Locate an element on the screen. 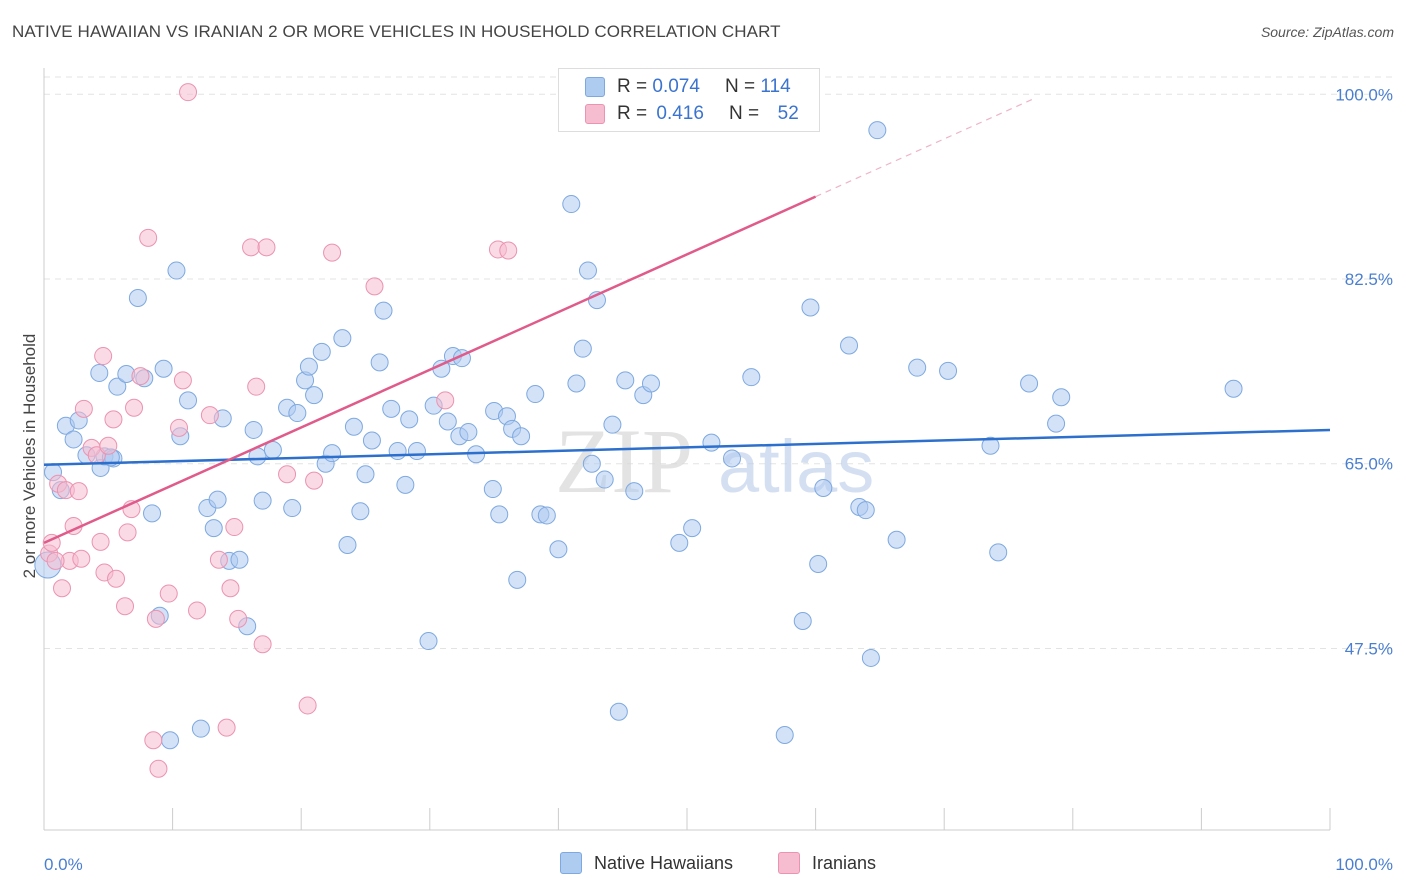  y-tick-label: 47.5% is located at coordinates (1369, 648).